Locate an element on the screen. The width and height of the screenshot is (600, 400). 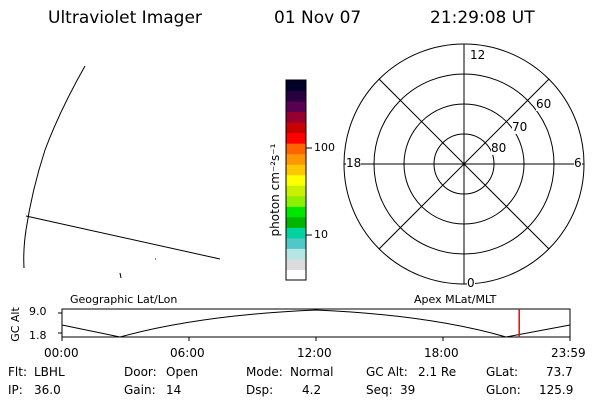
filter-label: Flt: is located at coordinates (17, 372).